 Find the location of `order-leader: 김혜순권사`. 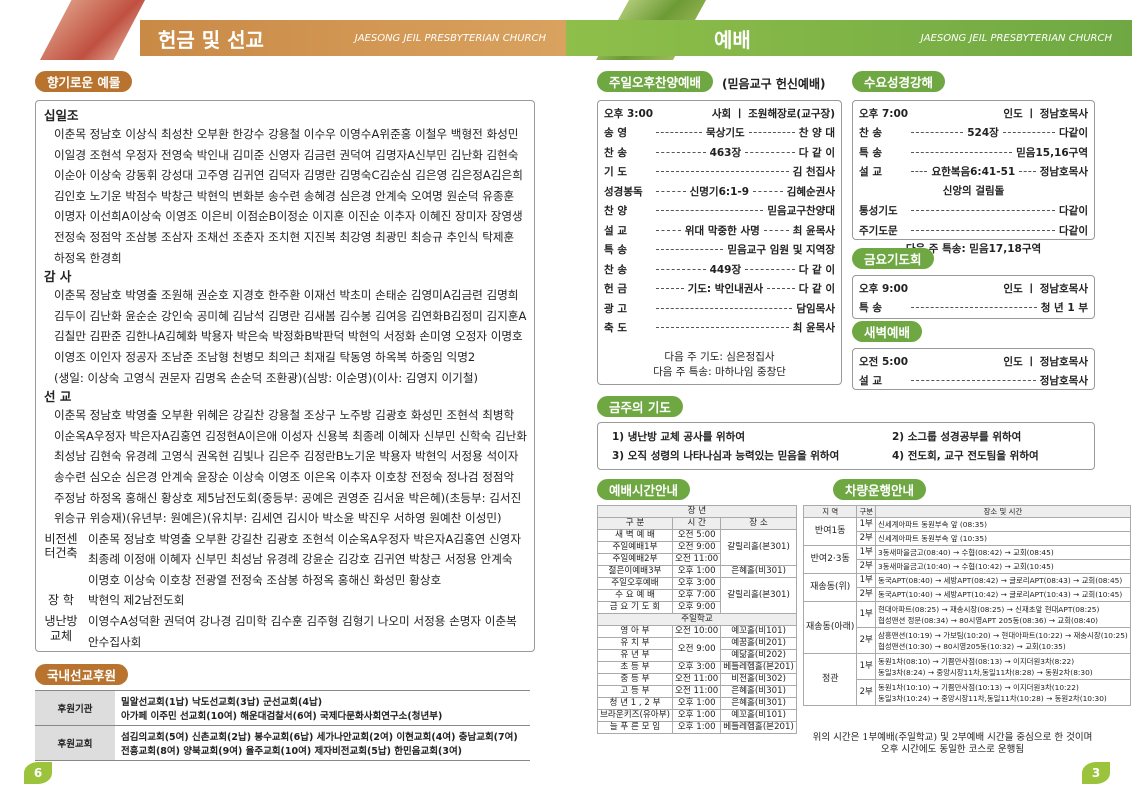

order-leader: 김혜순권사 is located at coordinates (810, 191).